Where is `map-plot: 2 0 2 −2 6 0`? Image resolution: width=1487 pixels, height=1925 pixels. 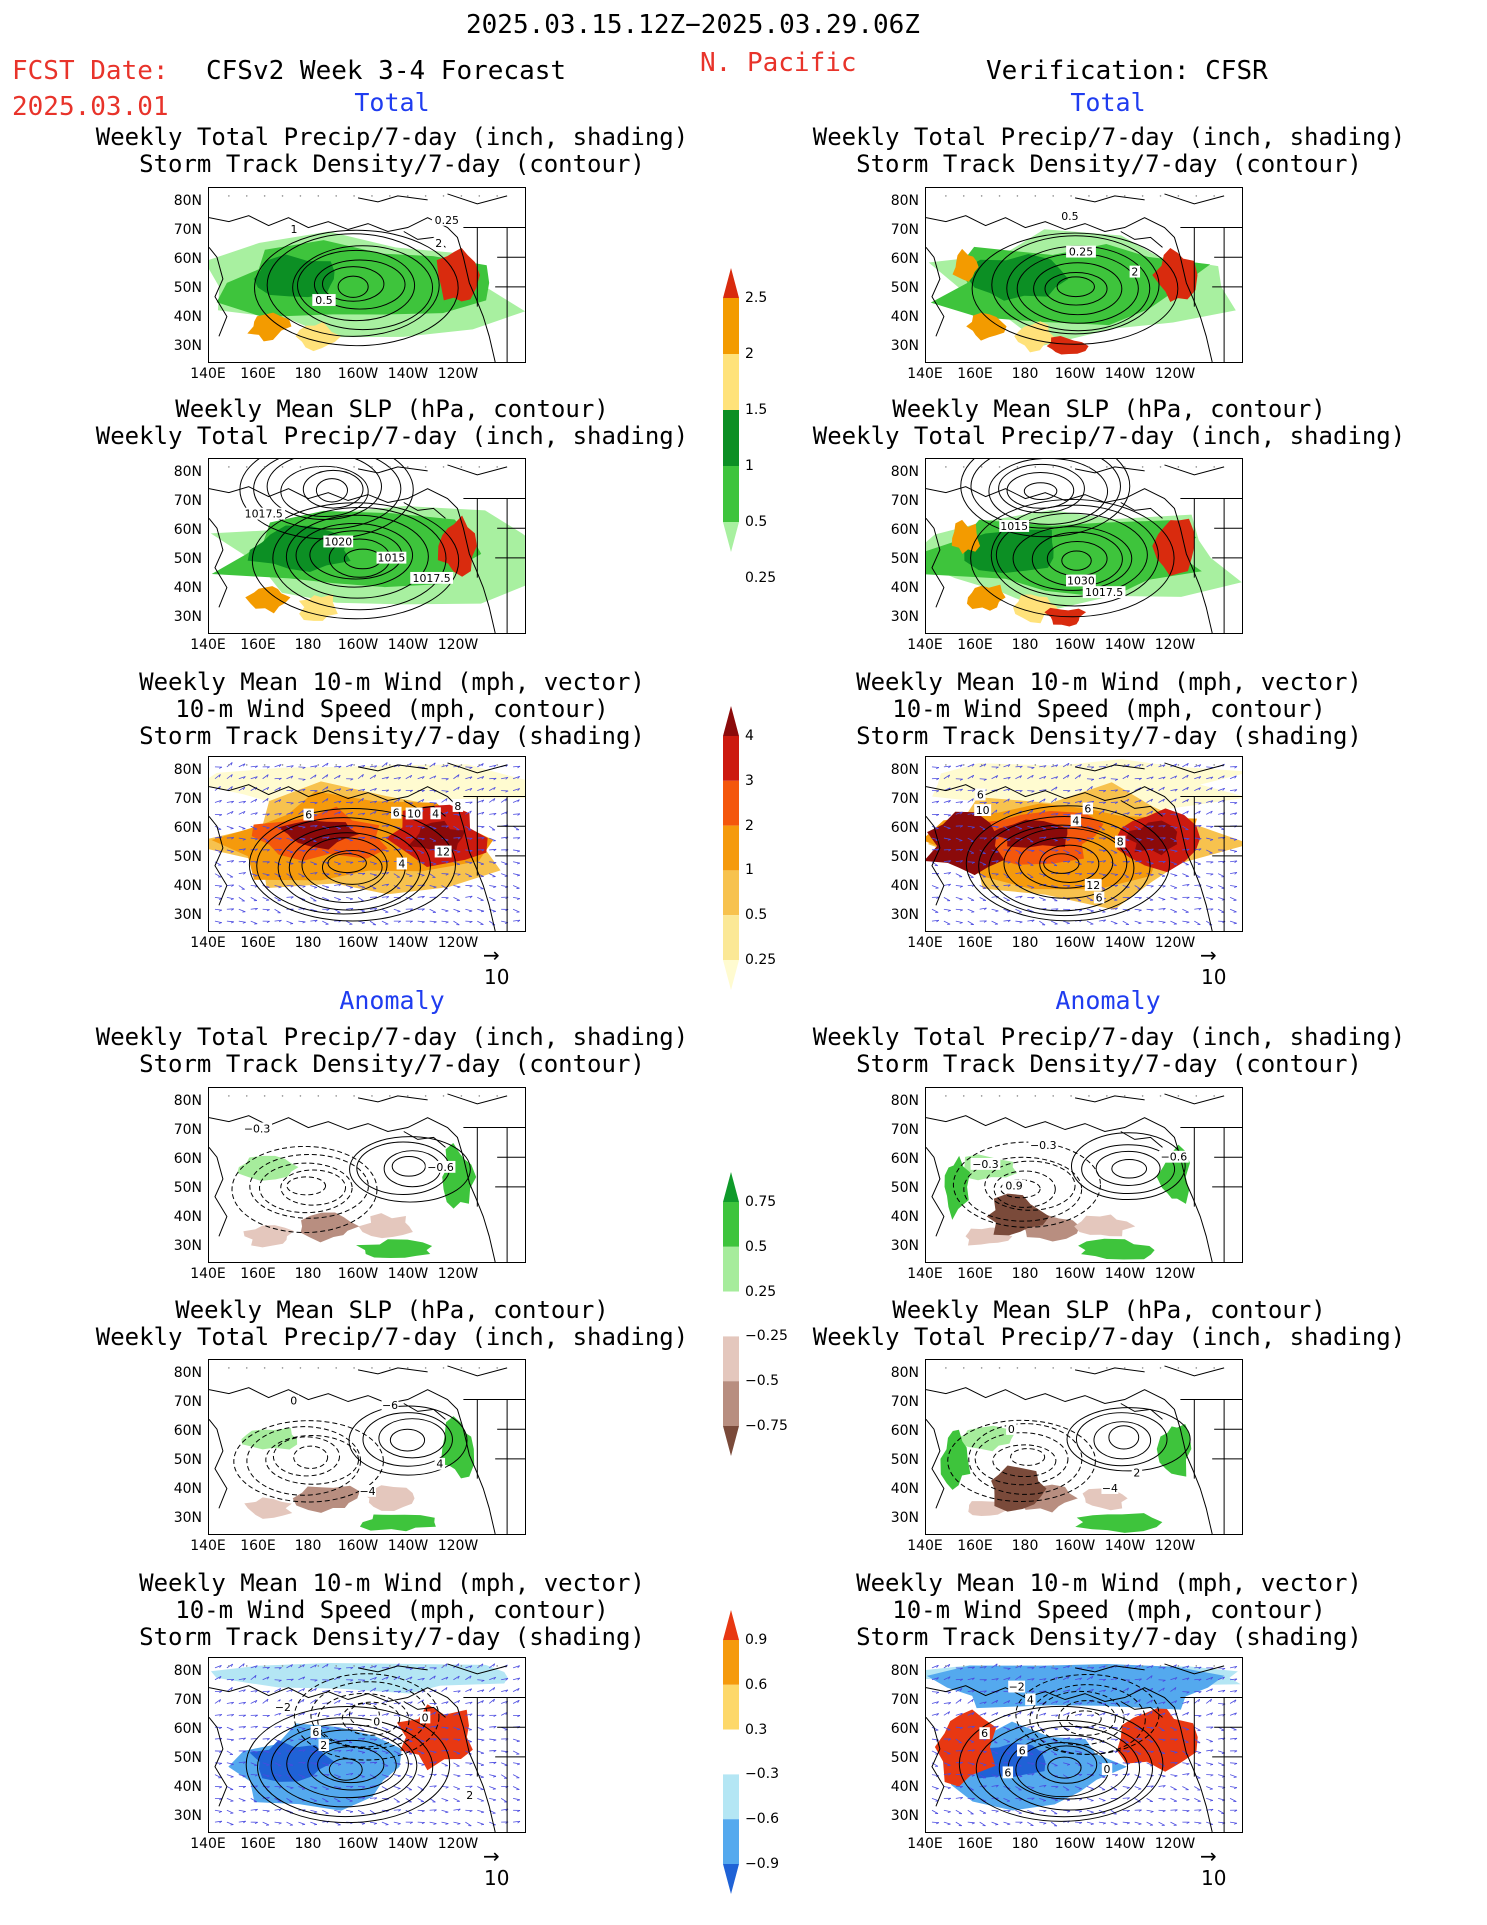
map-plot: 2 0 2 −2 6 0 is located at coordinates (367, 1745).